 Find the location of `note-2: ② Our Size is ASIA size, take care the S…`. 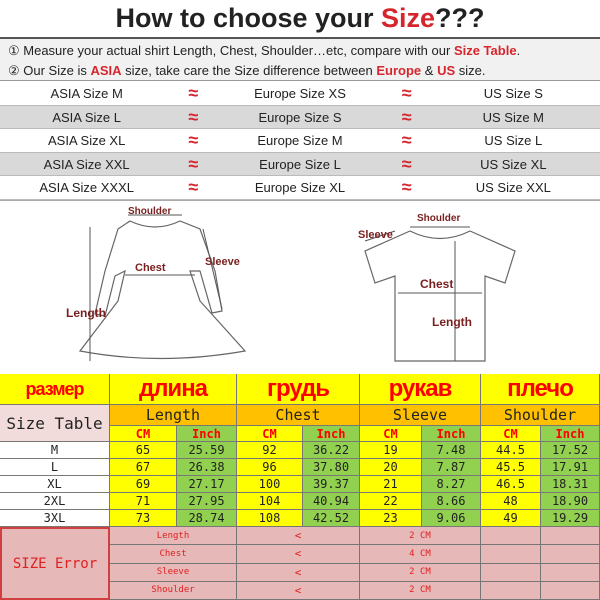

note-2: ② Our Size is ASIA size, take care the S… is located at coordinates (300, 71).